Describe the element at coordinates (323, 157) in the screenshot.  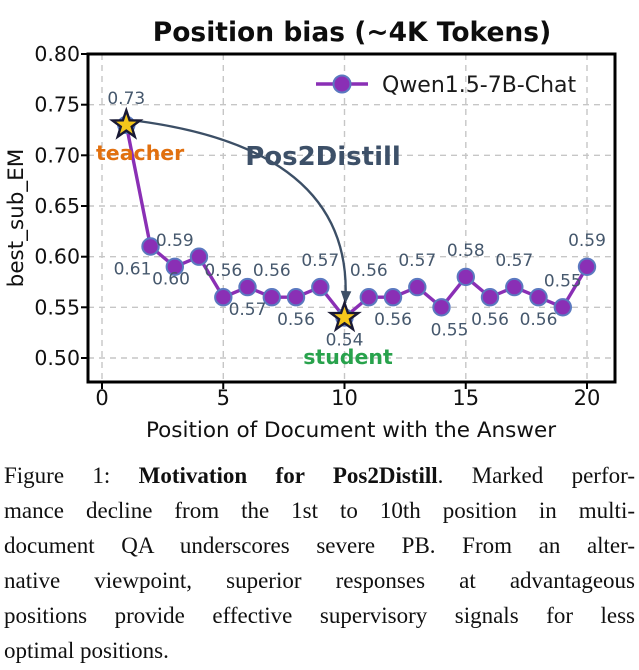
I see `pos2distill-label: Pos2Distill` at that location.